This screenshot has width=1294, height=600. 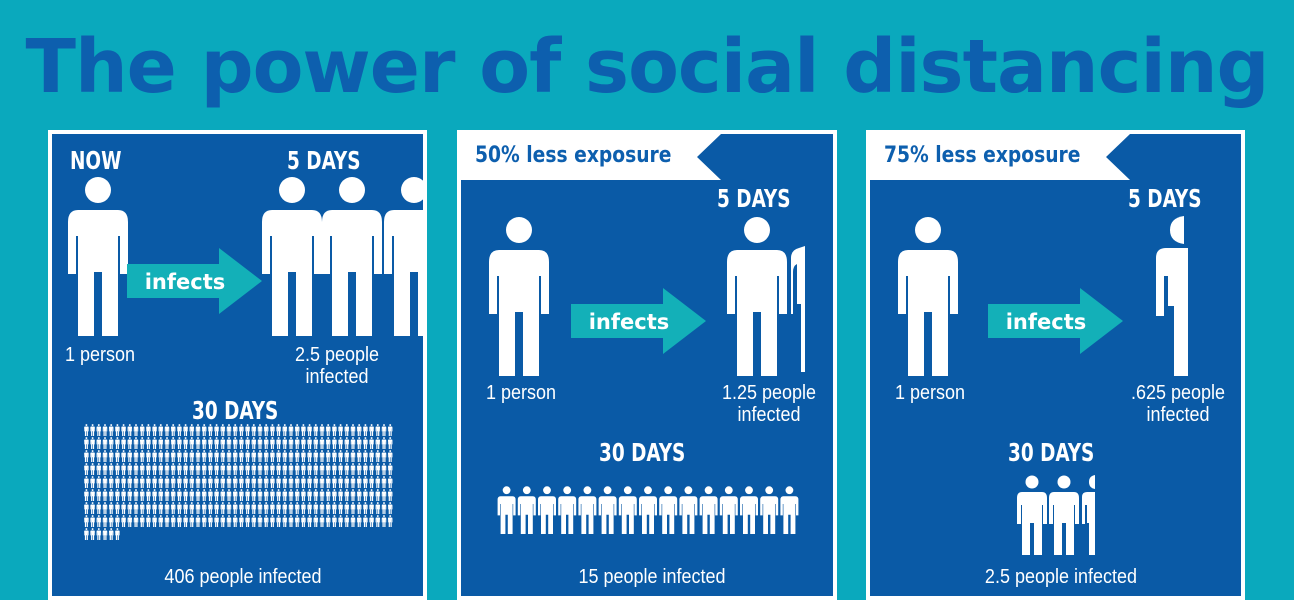 I want to click on five-days-result-line1: .625 people, so click(x=1178, y=393).